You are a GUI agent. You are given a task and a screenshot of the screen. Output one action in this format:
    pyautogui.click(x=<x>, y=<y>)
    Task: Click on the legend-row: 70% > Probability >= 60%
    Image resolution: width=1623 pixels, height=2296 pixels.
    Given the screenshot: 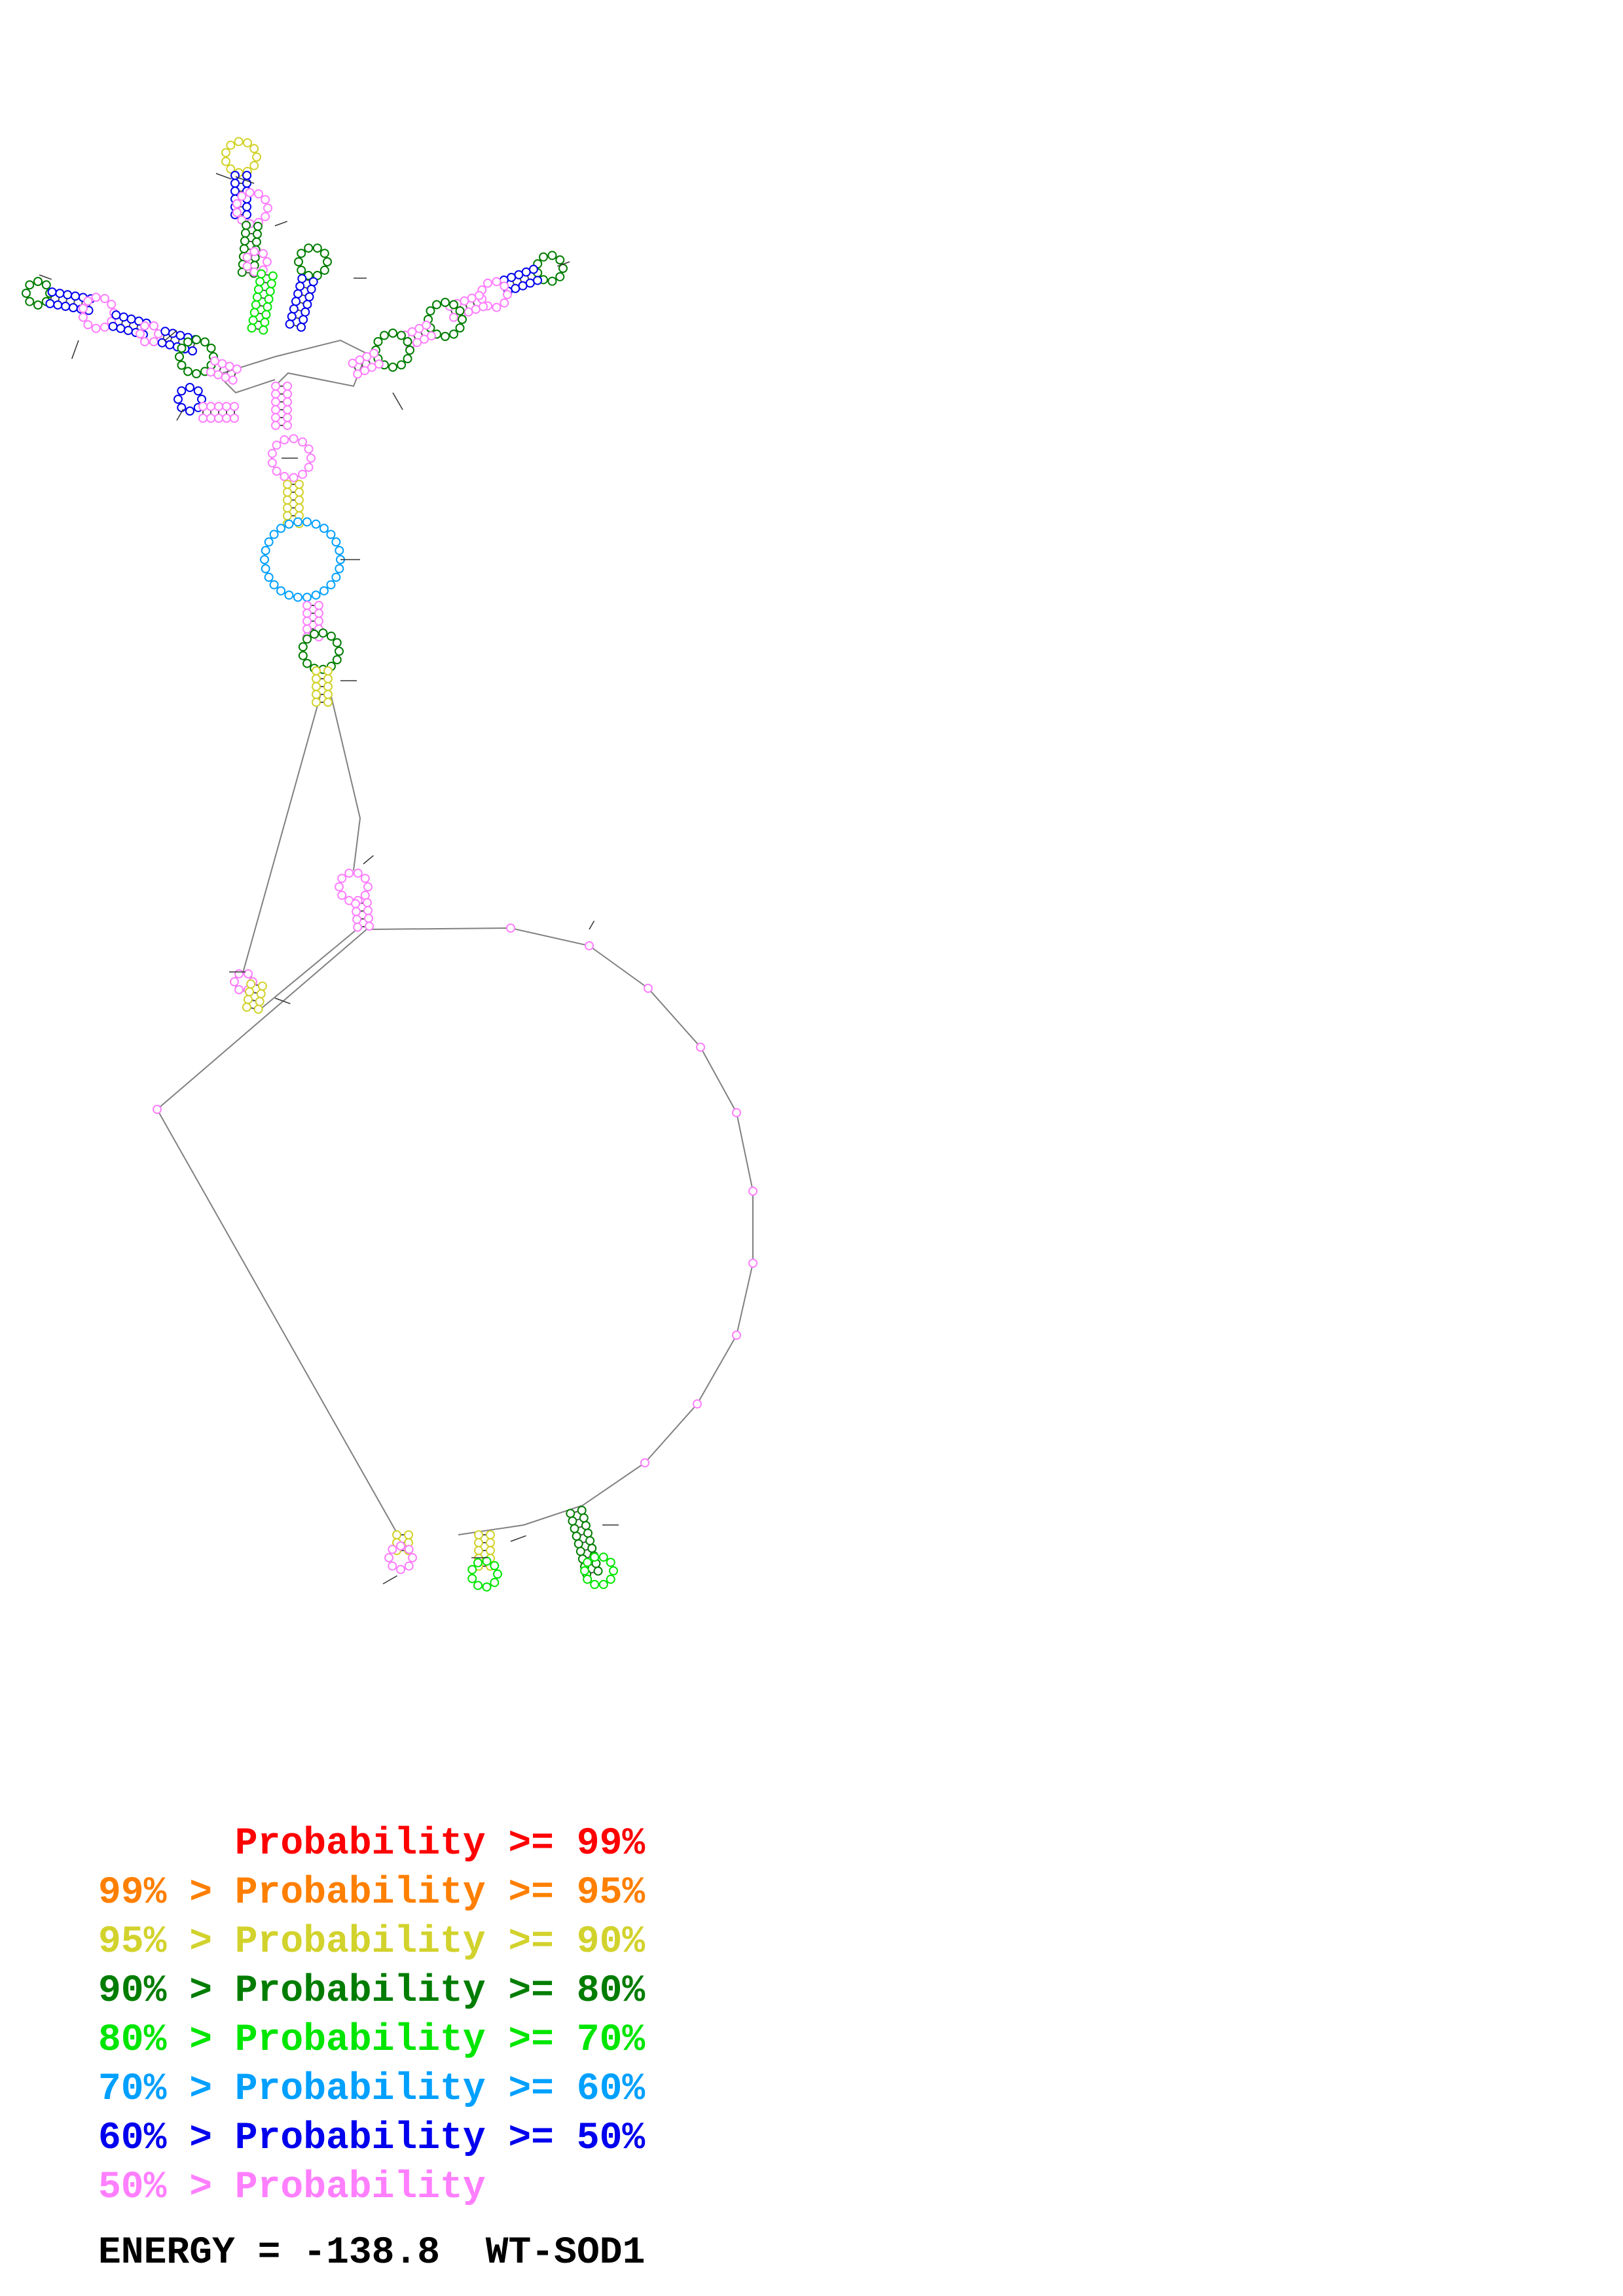 What is the action you would take?
    pyautogui.click(x=371, y=2089)
    